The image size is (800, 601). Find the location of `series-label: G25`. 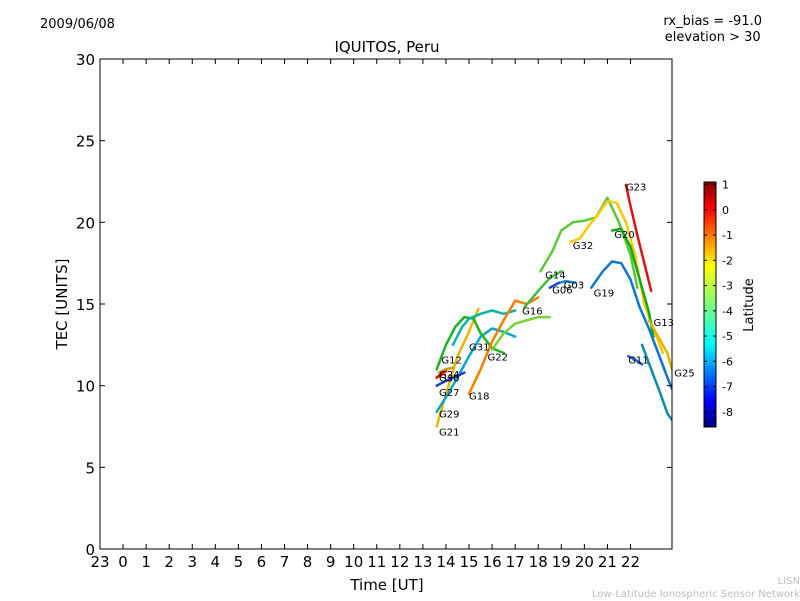

series-label: G25 is located at coordinates (684, 374).